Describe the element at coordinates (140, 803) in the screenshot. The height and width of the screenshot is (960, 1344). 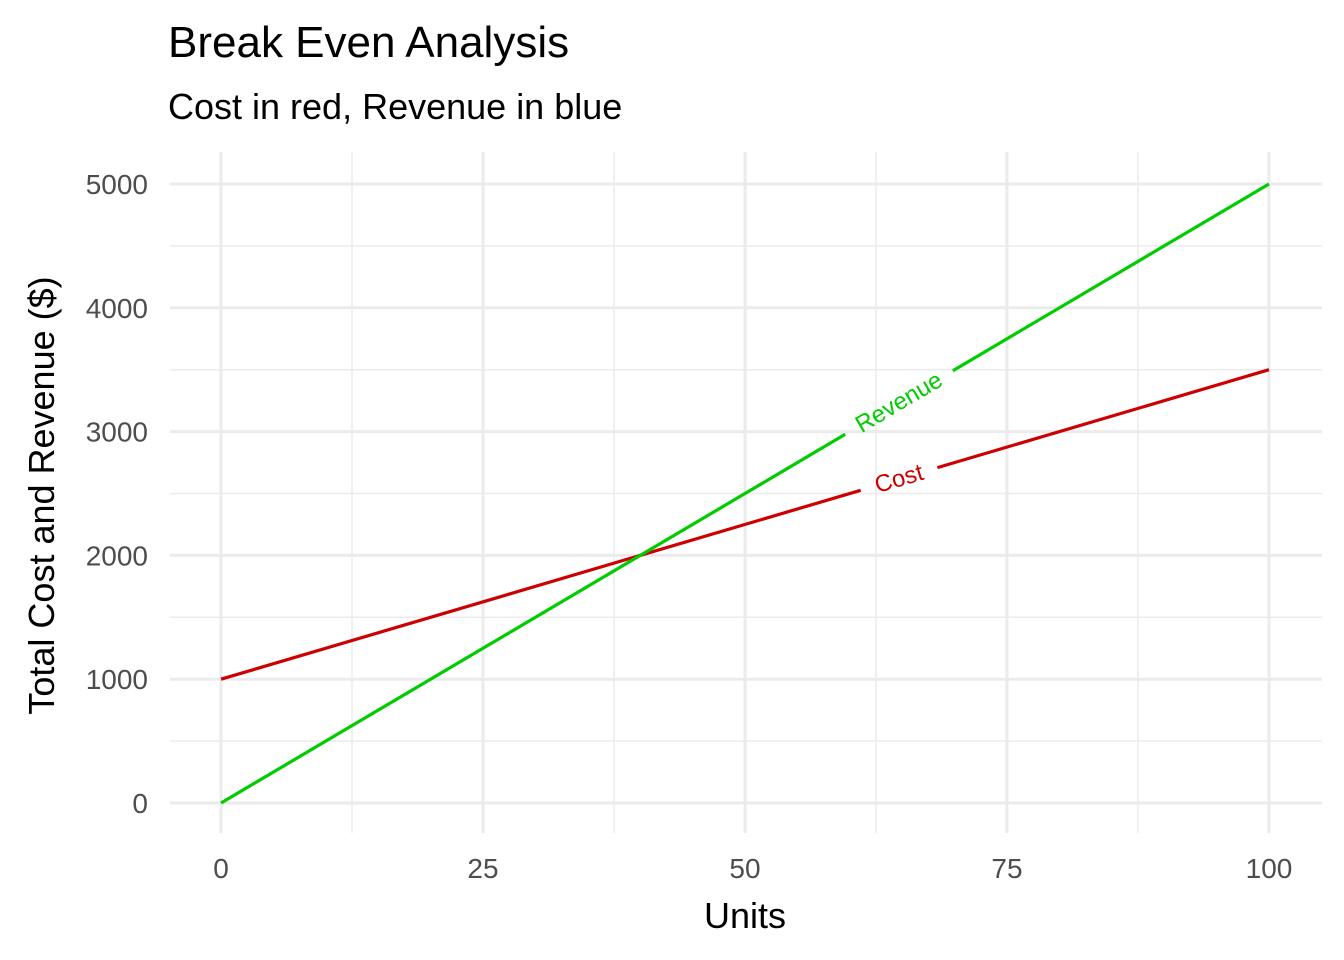
I see `y-tick-label: 0` at that location.